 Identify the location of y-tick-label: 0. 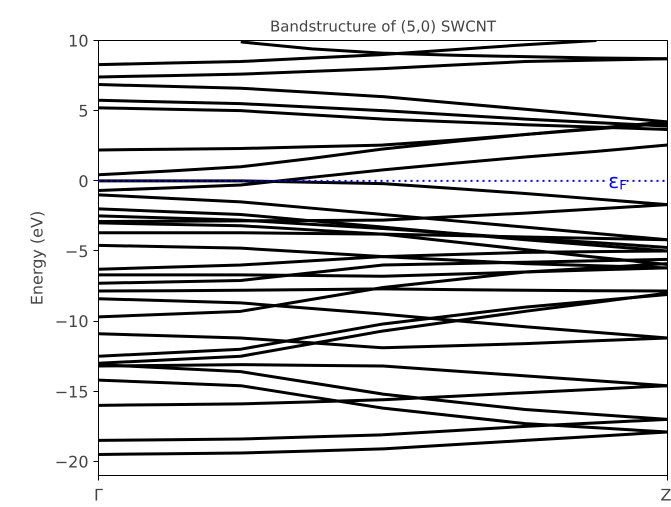
(83, 181).